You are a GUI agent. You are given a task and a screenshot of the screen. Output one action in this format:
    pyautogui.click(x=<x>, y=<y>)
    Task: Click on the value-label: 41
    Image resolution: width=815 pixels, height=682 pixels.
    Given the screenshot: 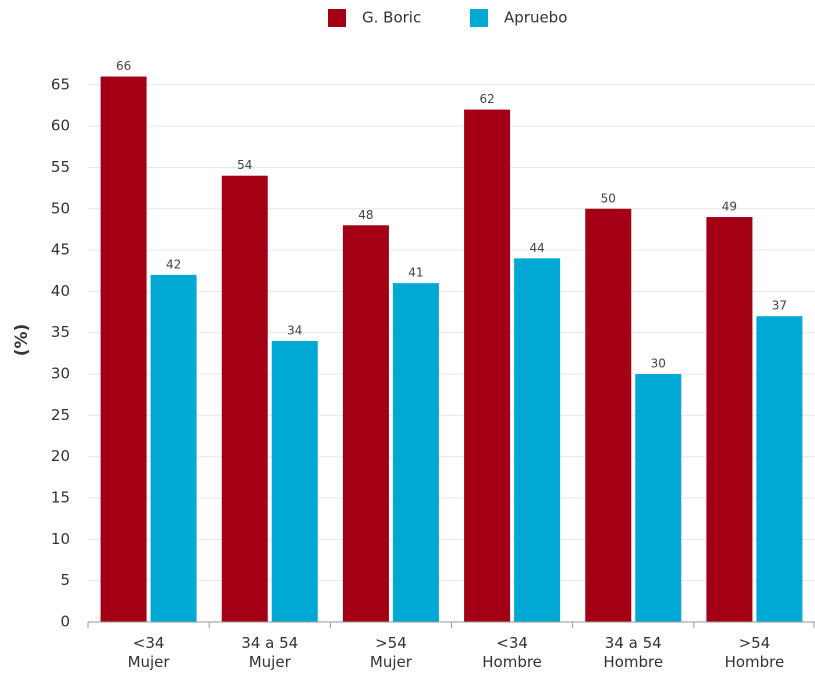 What is the action you would take?
    pyautogui.click(x=415, y=273)
    